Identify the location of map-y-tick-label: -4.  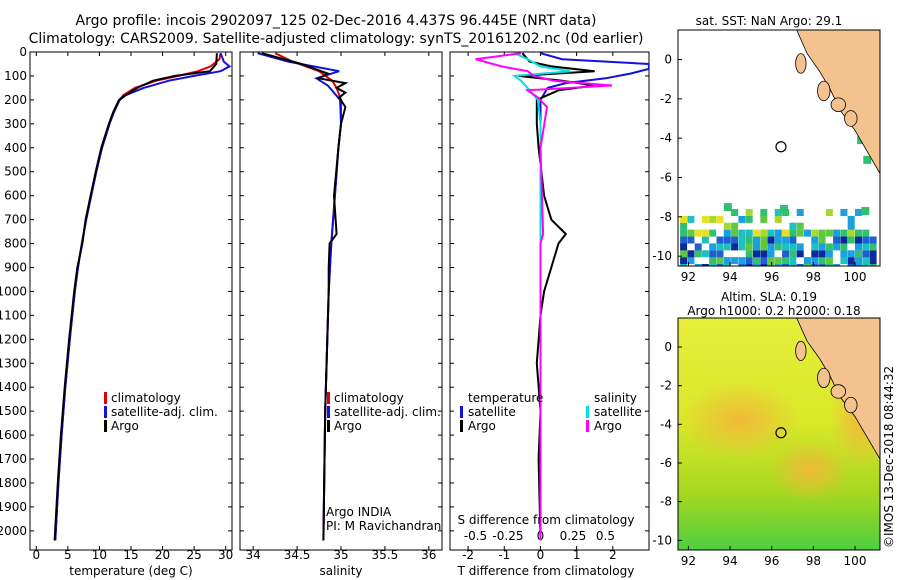
(666, 138).